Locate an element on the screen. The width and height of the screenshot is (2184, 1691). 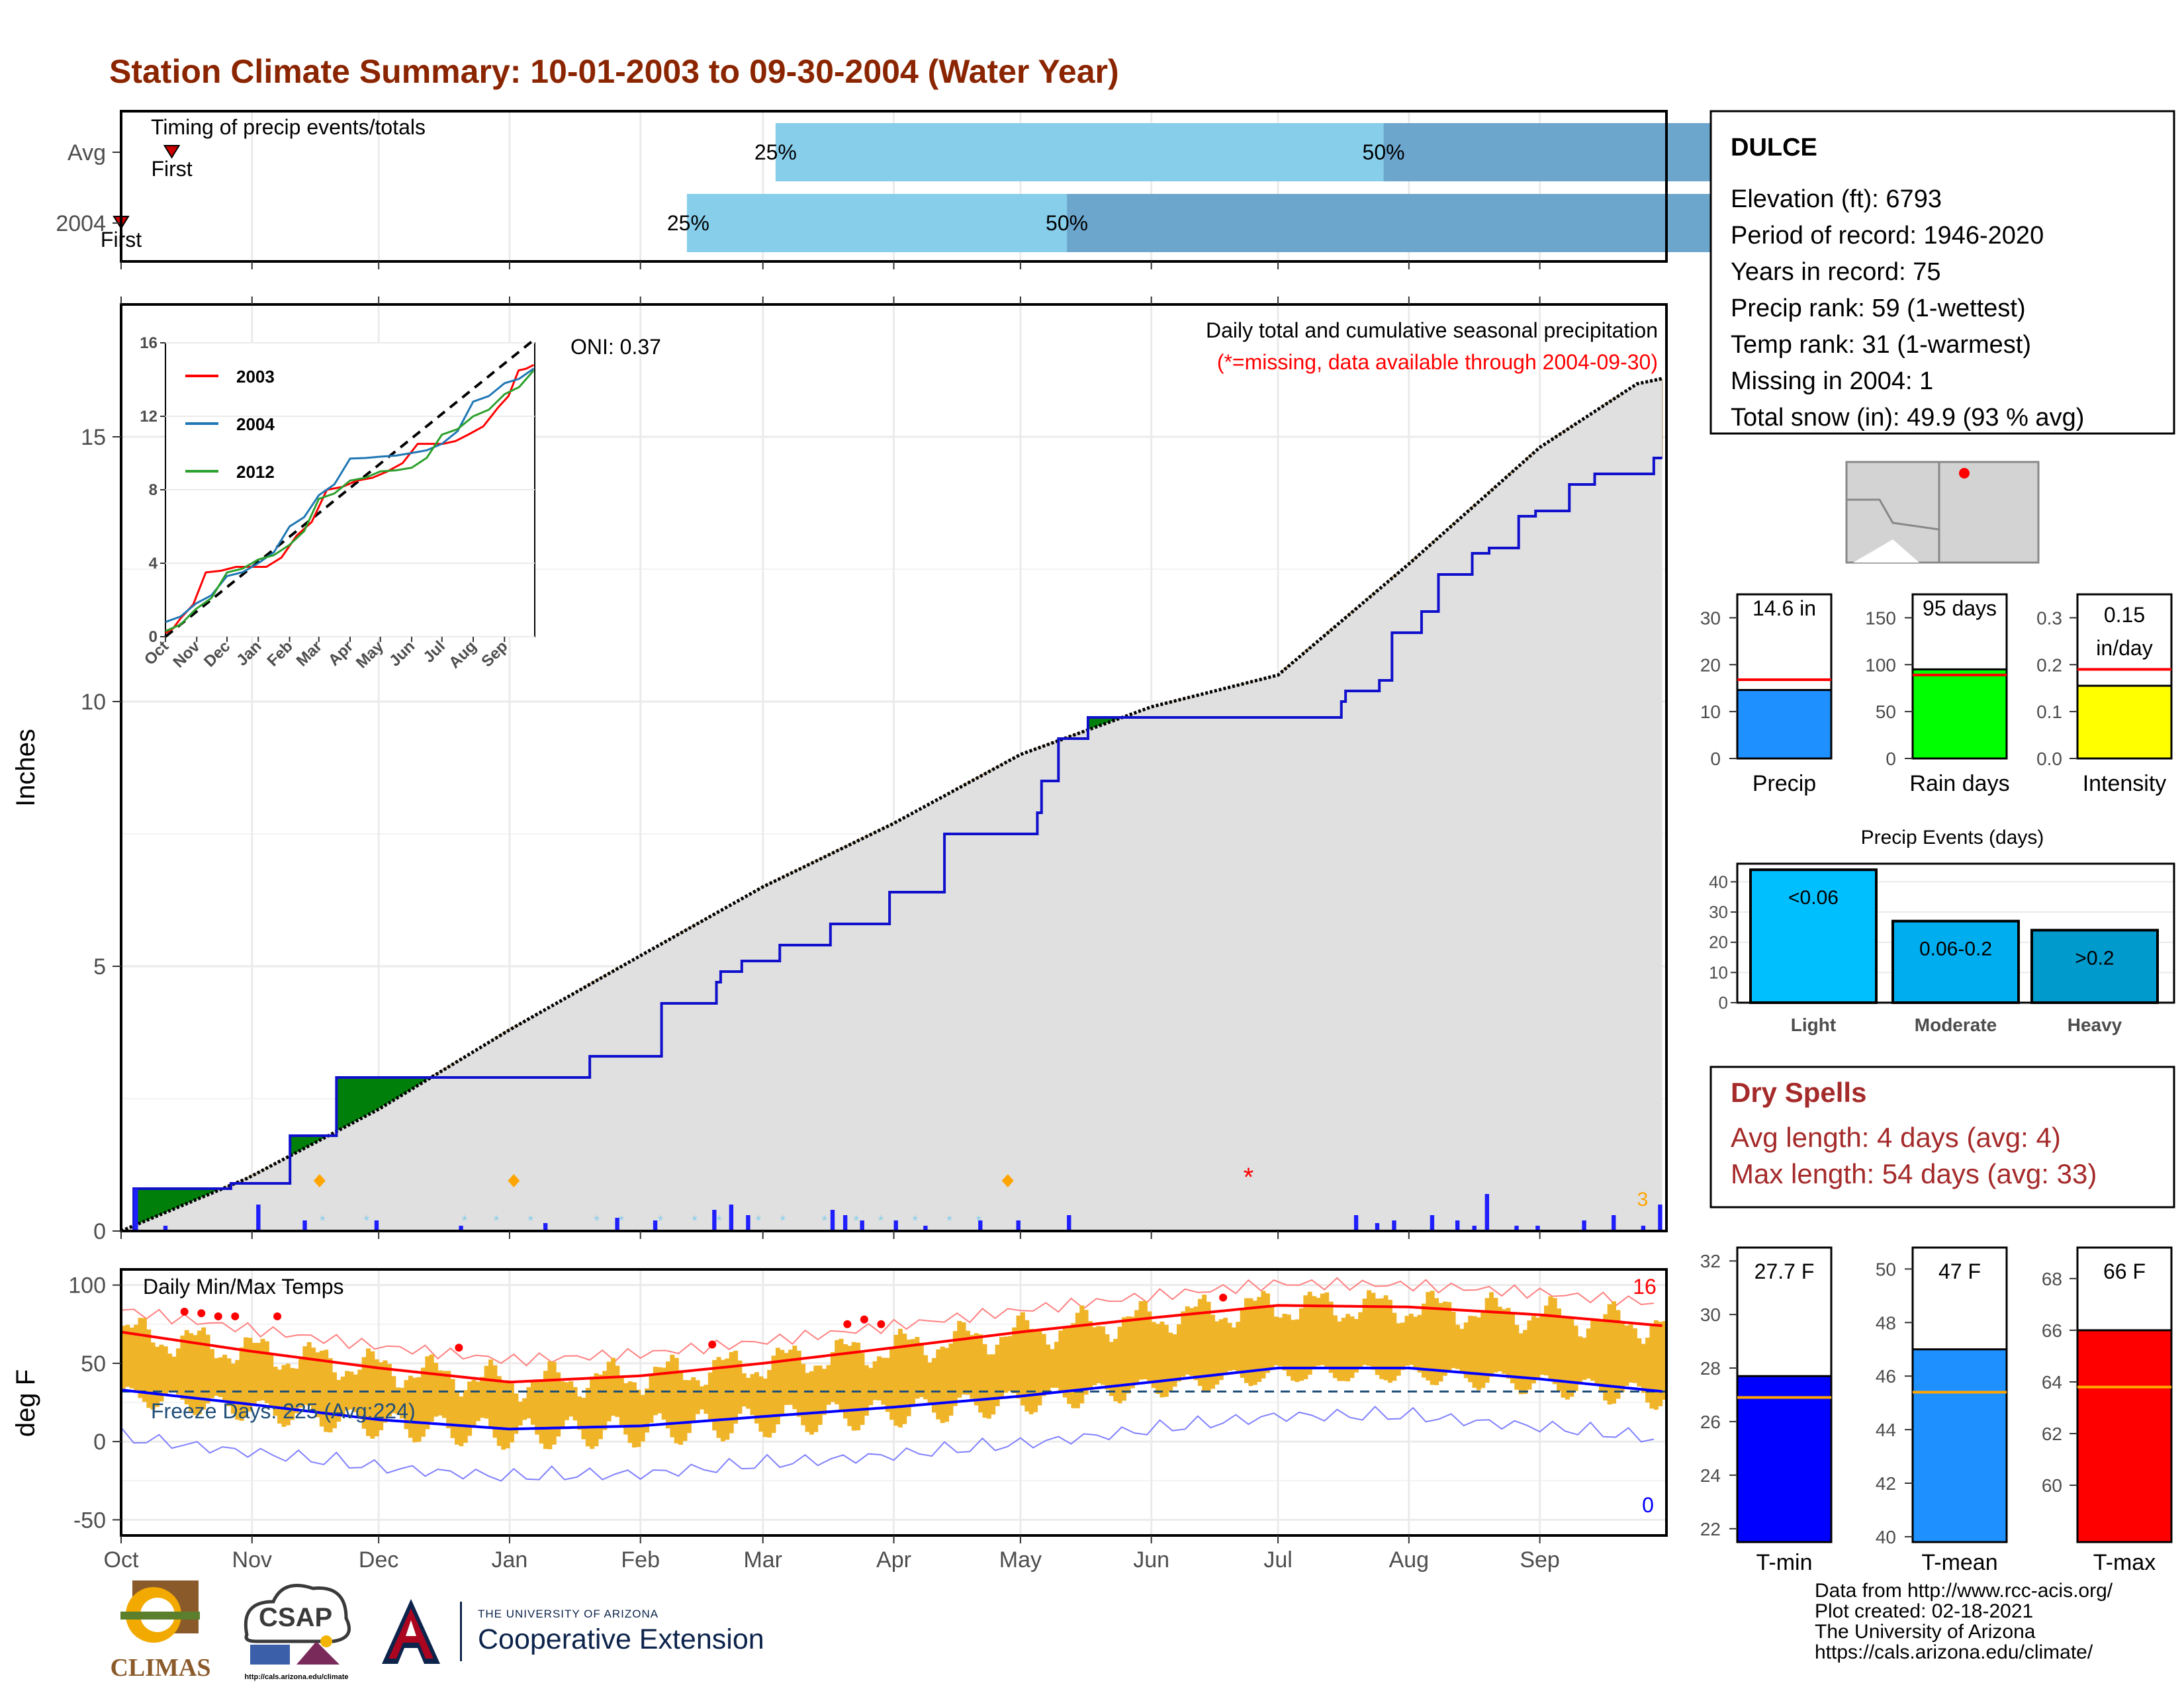
temp-stat-y-tick-label: 50 is located at coordinates (1886, 1269).